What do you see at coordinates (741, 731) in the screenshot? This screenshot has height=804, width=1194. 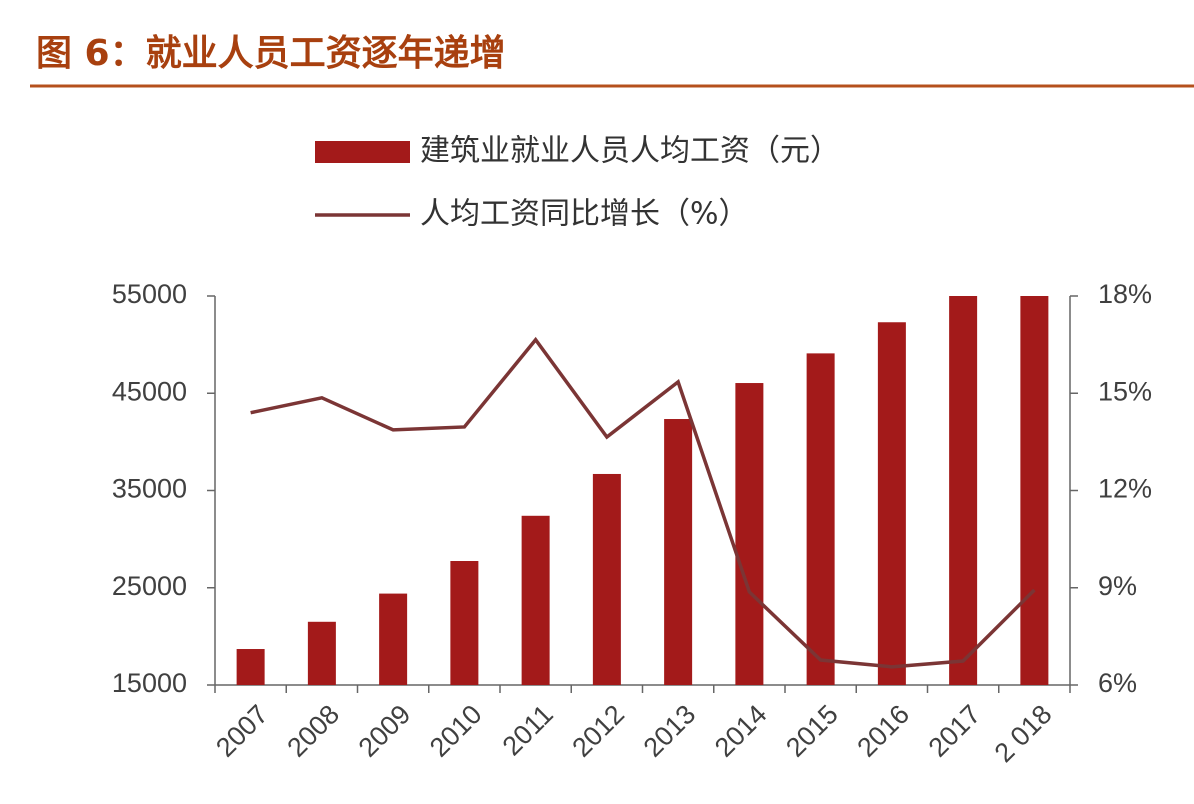 I see `x-tick-label: 2014` at bounding box center [741, 731].